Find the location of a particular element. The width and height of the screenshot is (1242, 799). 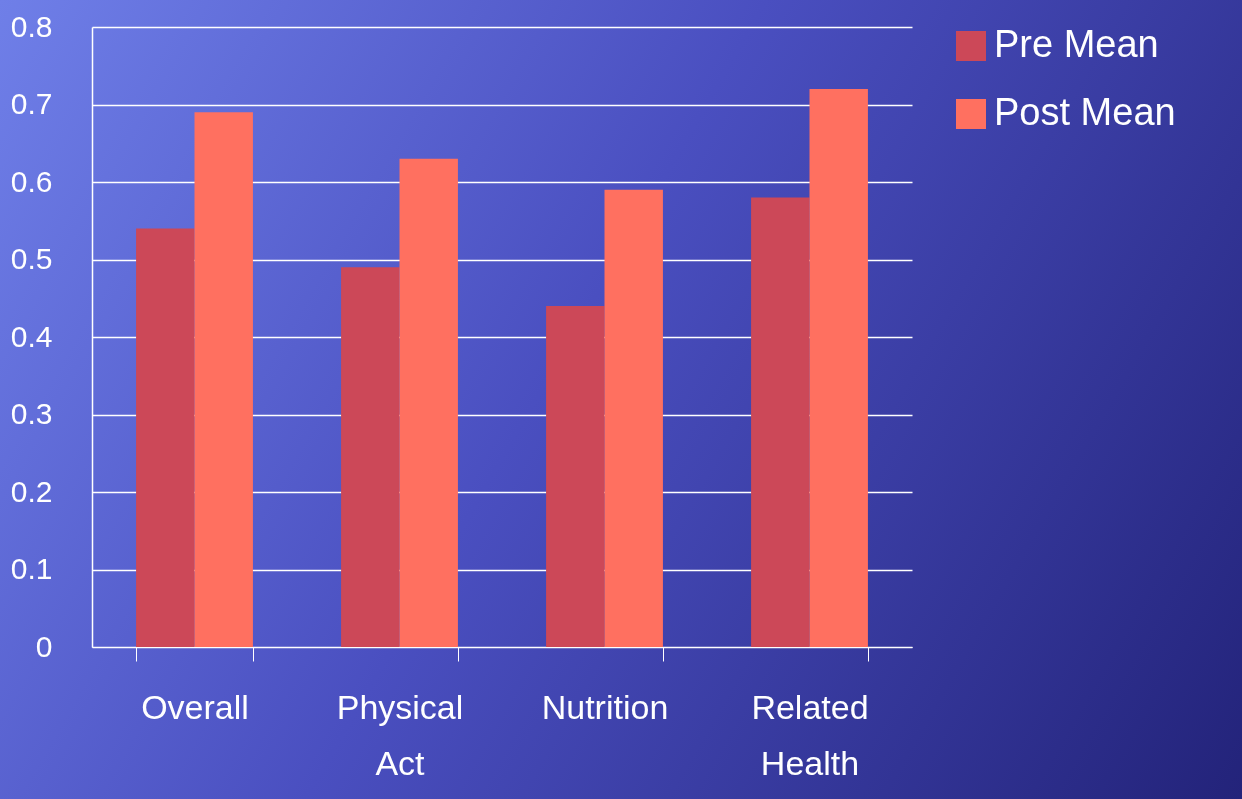

legend-label: Post Mean is located at coordinates (1085, 112).